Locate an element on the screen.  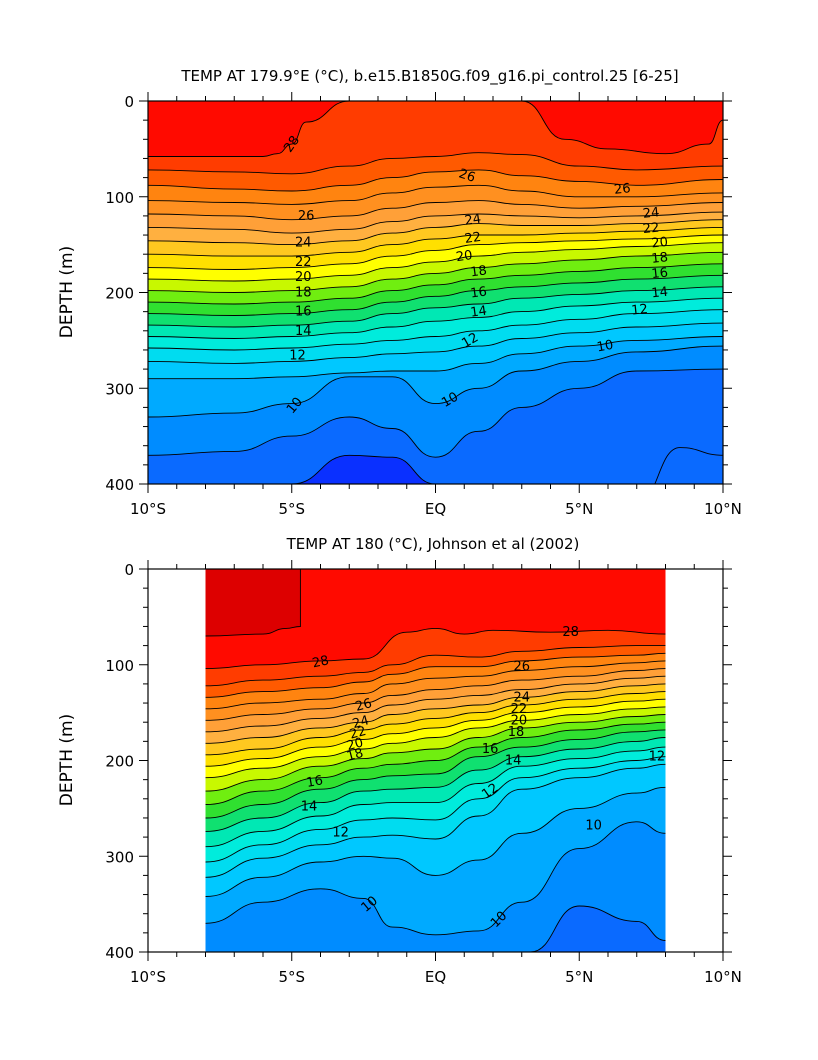
contour-label: 10 is located at coordinates (605, 347).